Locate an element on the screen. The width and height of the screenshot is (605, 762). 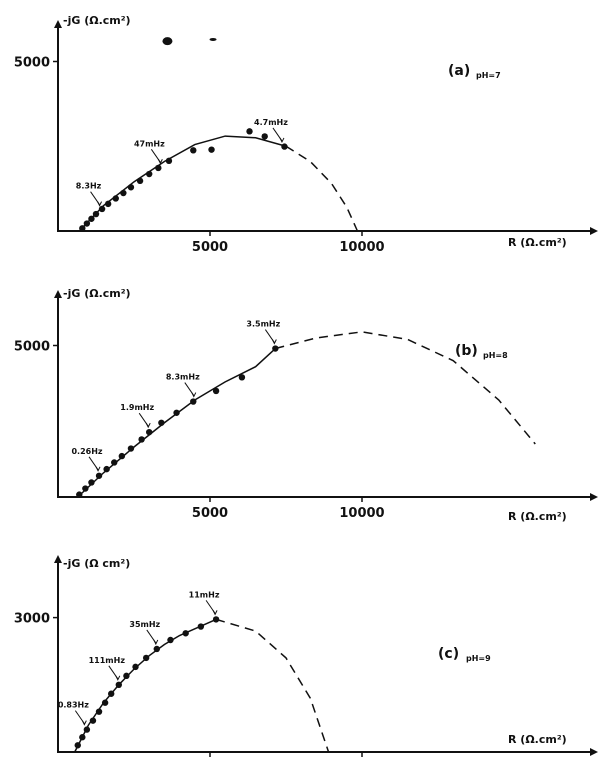
y-tick-label: 5000 is located at coordinates (32, 63).